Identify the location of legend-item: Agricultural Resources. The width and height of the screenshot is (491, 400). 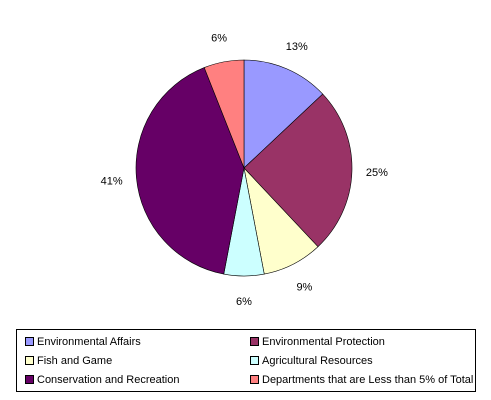
(311, 361).